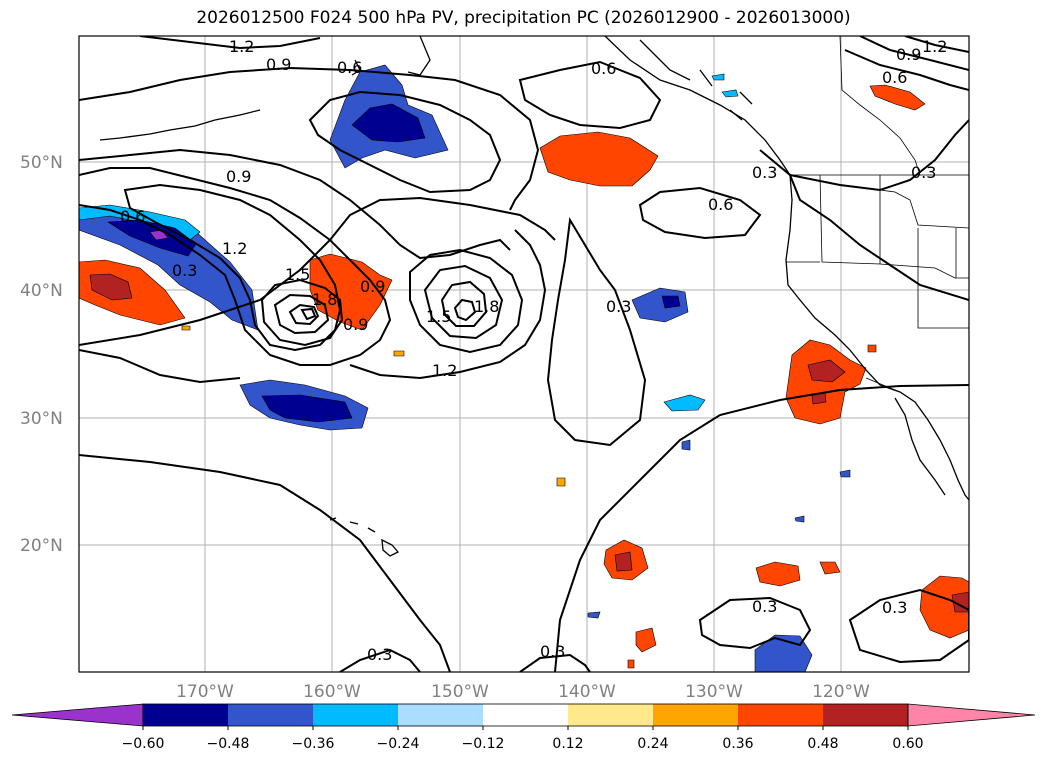  Describe the element at coordinates (822, 744) in the screenshot. I see `colorbar-tick-label: 0.48` at that location.